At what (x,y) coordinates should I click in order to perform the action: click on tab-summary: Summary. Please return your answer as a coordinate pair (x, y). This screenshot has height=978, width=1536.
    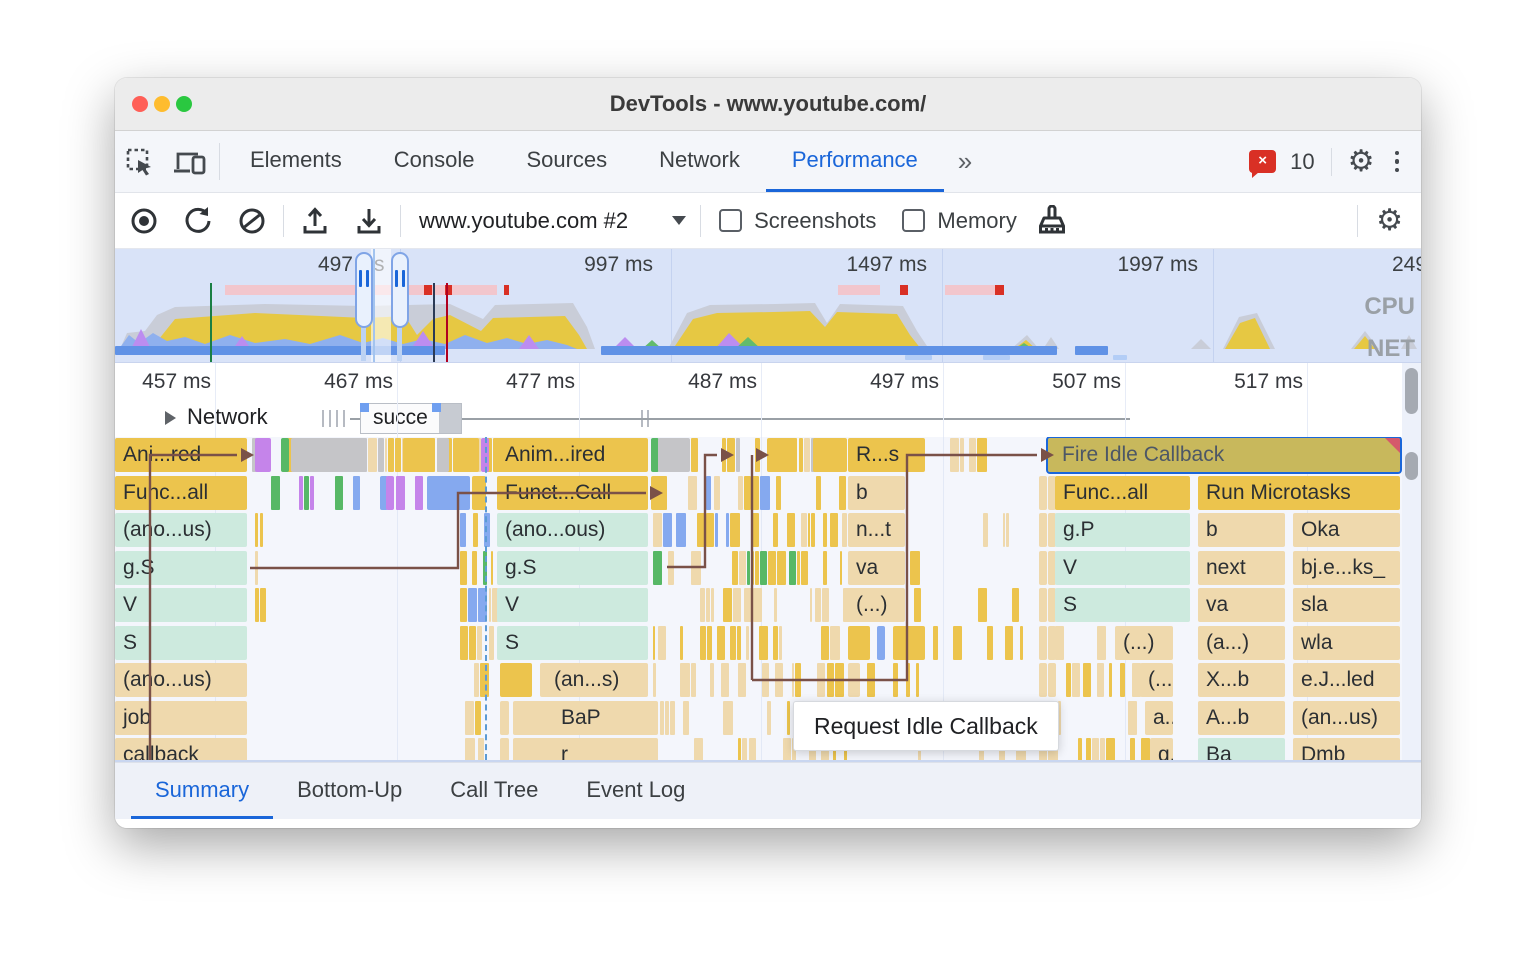
    Looking at the image, I should click on (202, 791).